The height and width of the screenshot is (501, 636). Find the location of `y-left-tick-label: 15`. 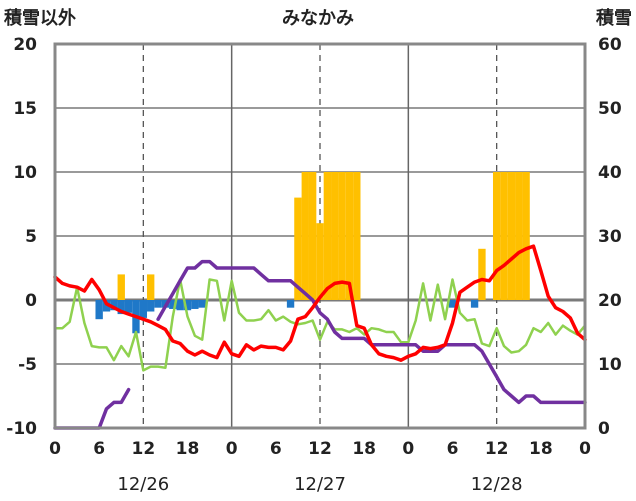

y-left-tick-label: 15 is located at coordinates (25, 109).